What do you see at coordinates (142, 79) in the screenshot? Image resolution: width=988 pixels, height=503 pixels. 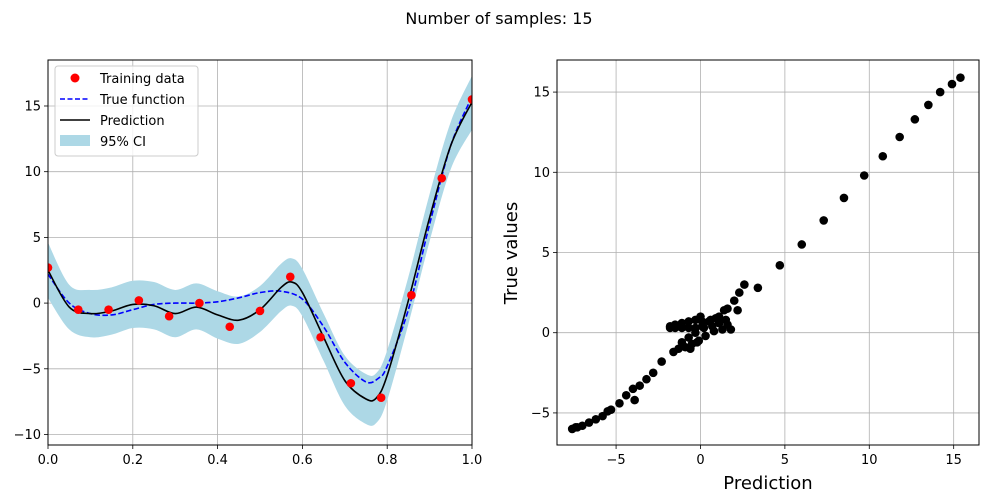 I see `legend-training-label: Training data` at bounding box center [142, 79].